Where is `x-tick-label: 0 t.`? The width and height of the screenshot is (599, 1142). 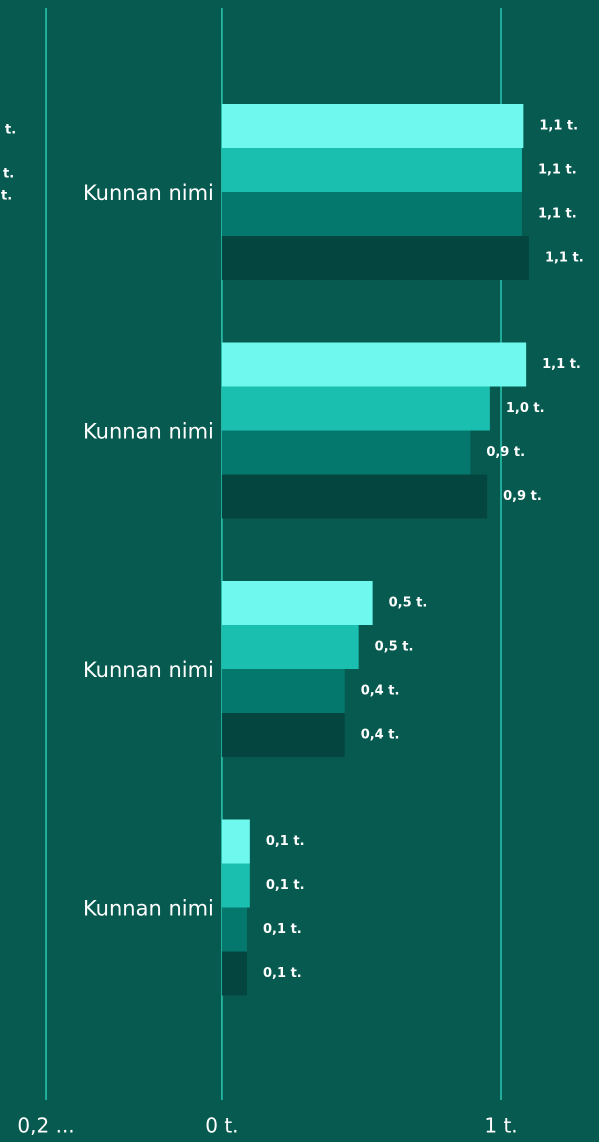 x-tick-label: 0 t. is located at coordinates (221, 1126).